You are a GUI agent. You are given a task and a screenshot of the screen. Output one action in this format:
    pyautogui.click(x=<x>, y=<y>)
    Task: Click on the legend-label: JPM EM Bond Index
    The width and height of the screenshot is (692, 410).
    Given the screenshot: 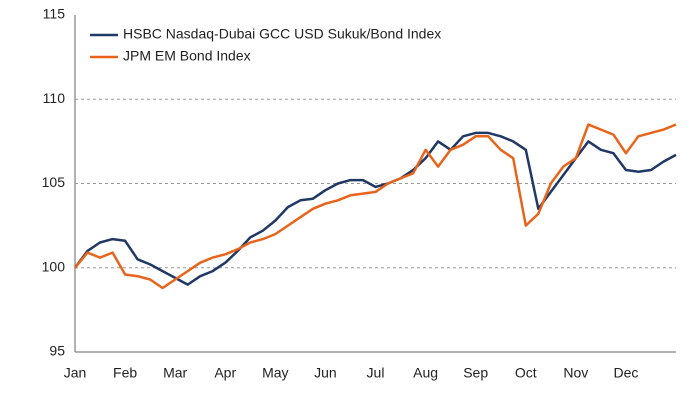 What is the action you would take?
    pyautogui.click(x=187, y=56)
    